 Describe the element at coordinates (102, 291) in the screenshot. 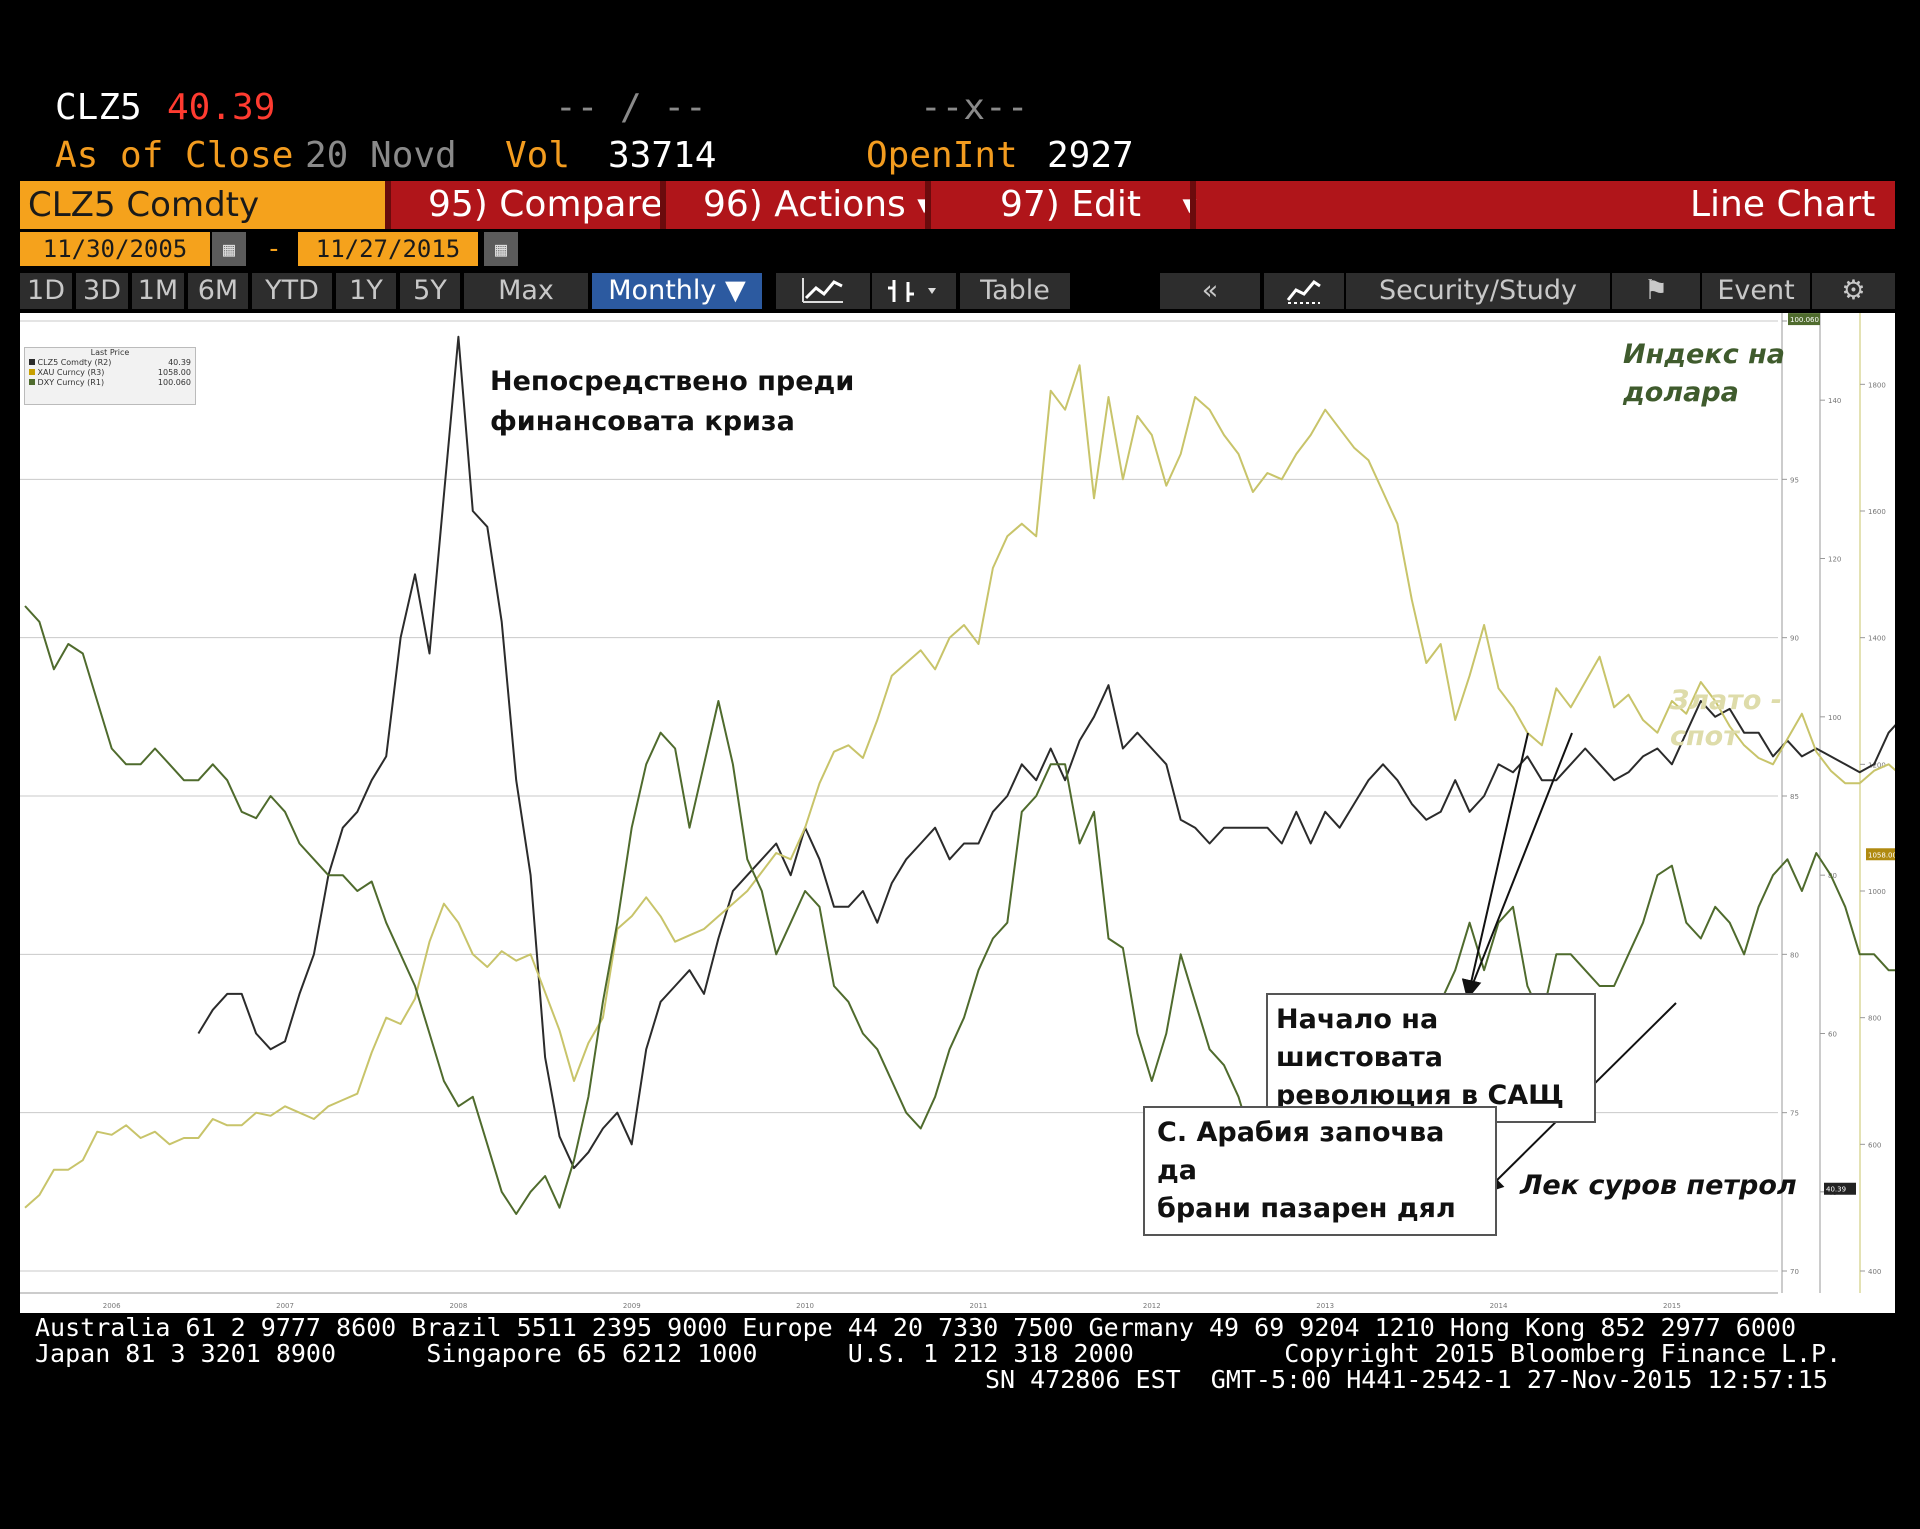

I see `period-3d: 3D` at that location.